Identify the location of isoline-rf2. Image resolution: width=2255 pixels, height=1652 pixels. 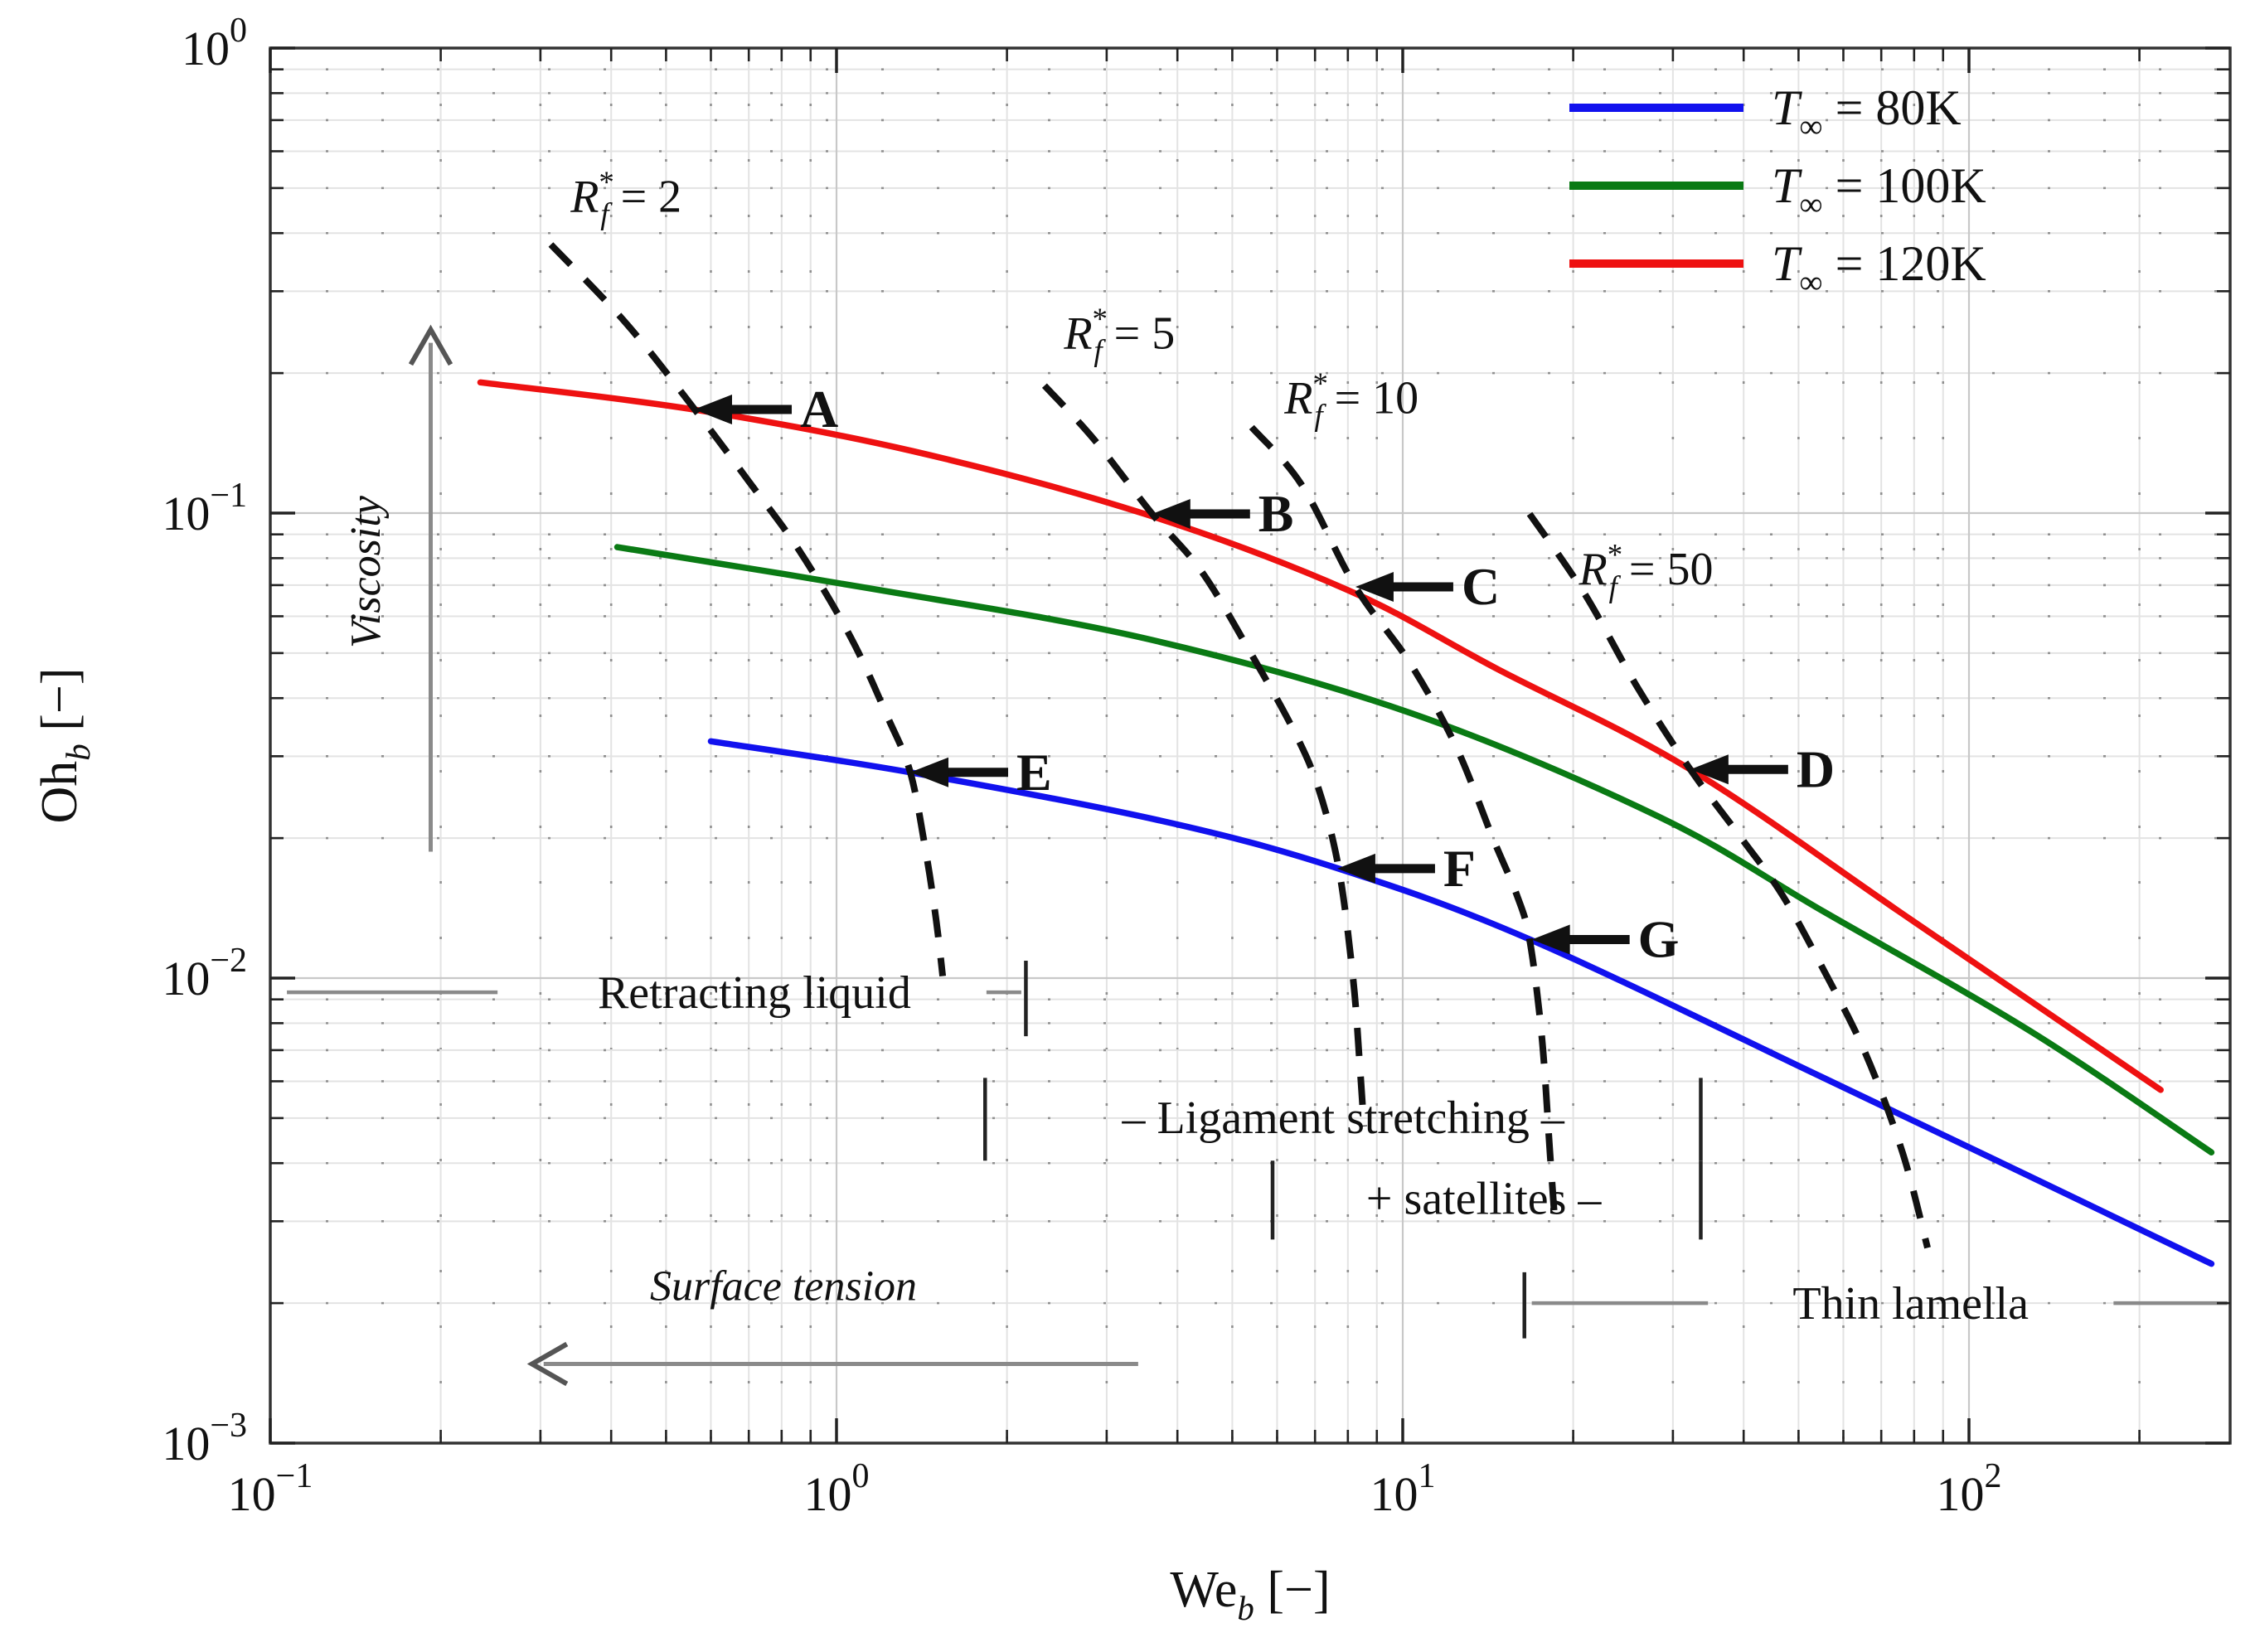
(748, 609).